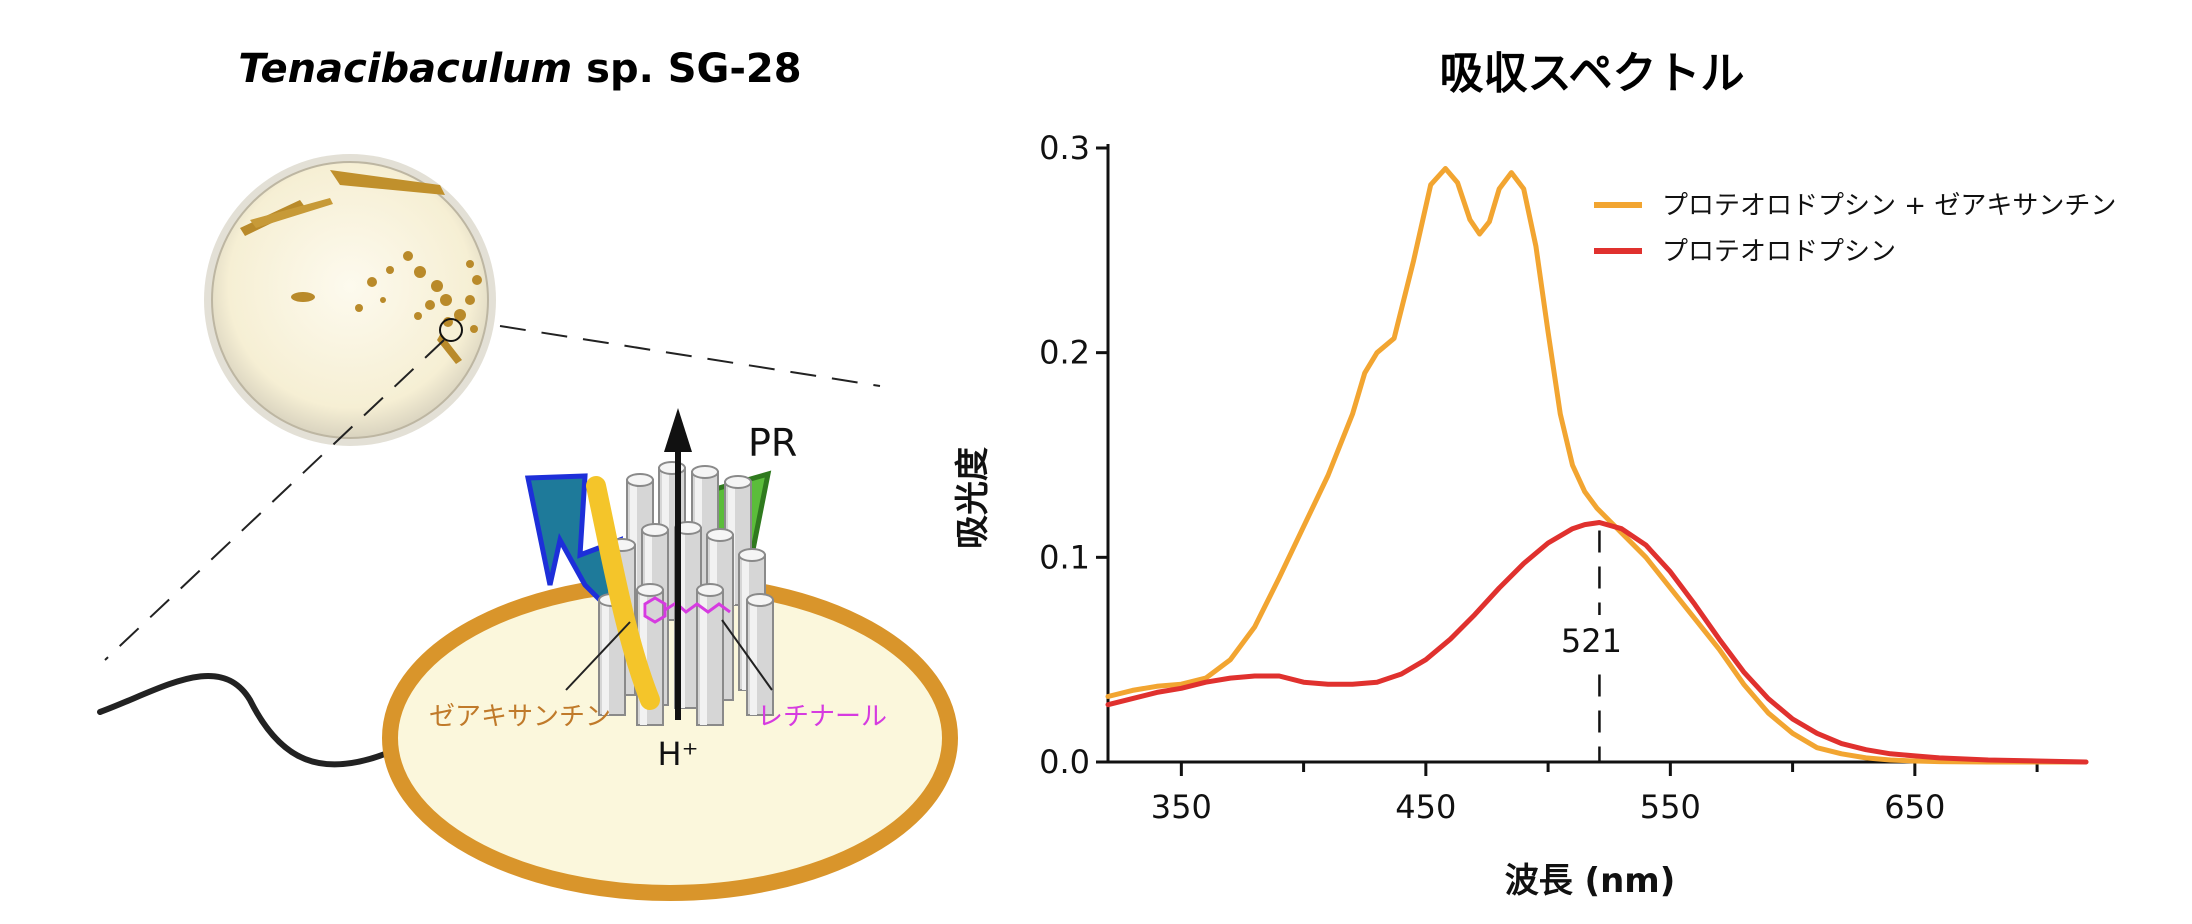  I want to click on y-tick-label: 0.0, so click(1064, 762).